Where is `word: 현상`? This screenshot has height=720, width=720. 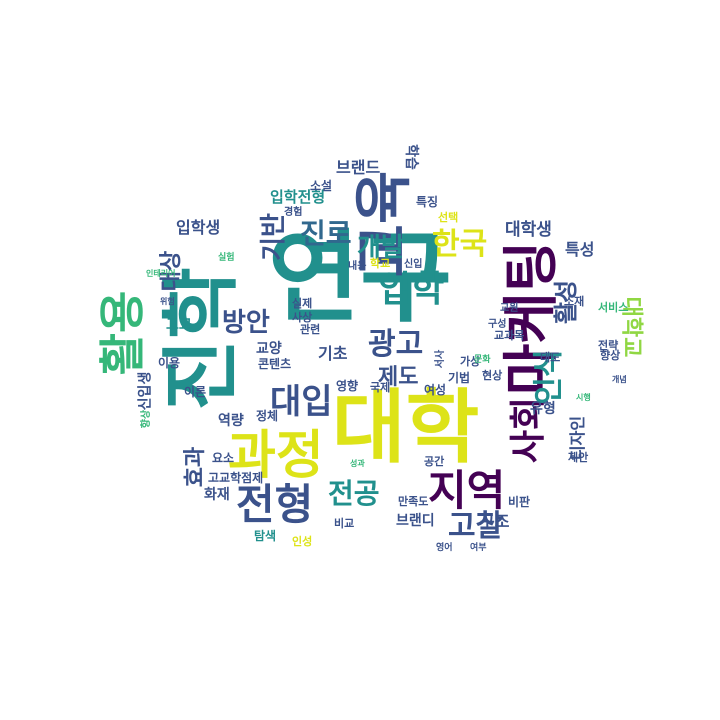 word: 현상 is located at coordinates (492, 375).